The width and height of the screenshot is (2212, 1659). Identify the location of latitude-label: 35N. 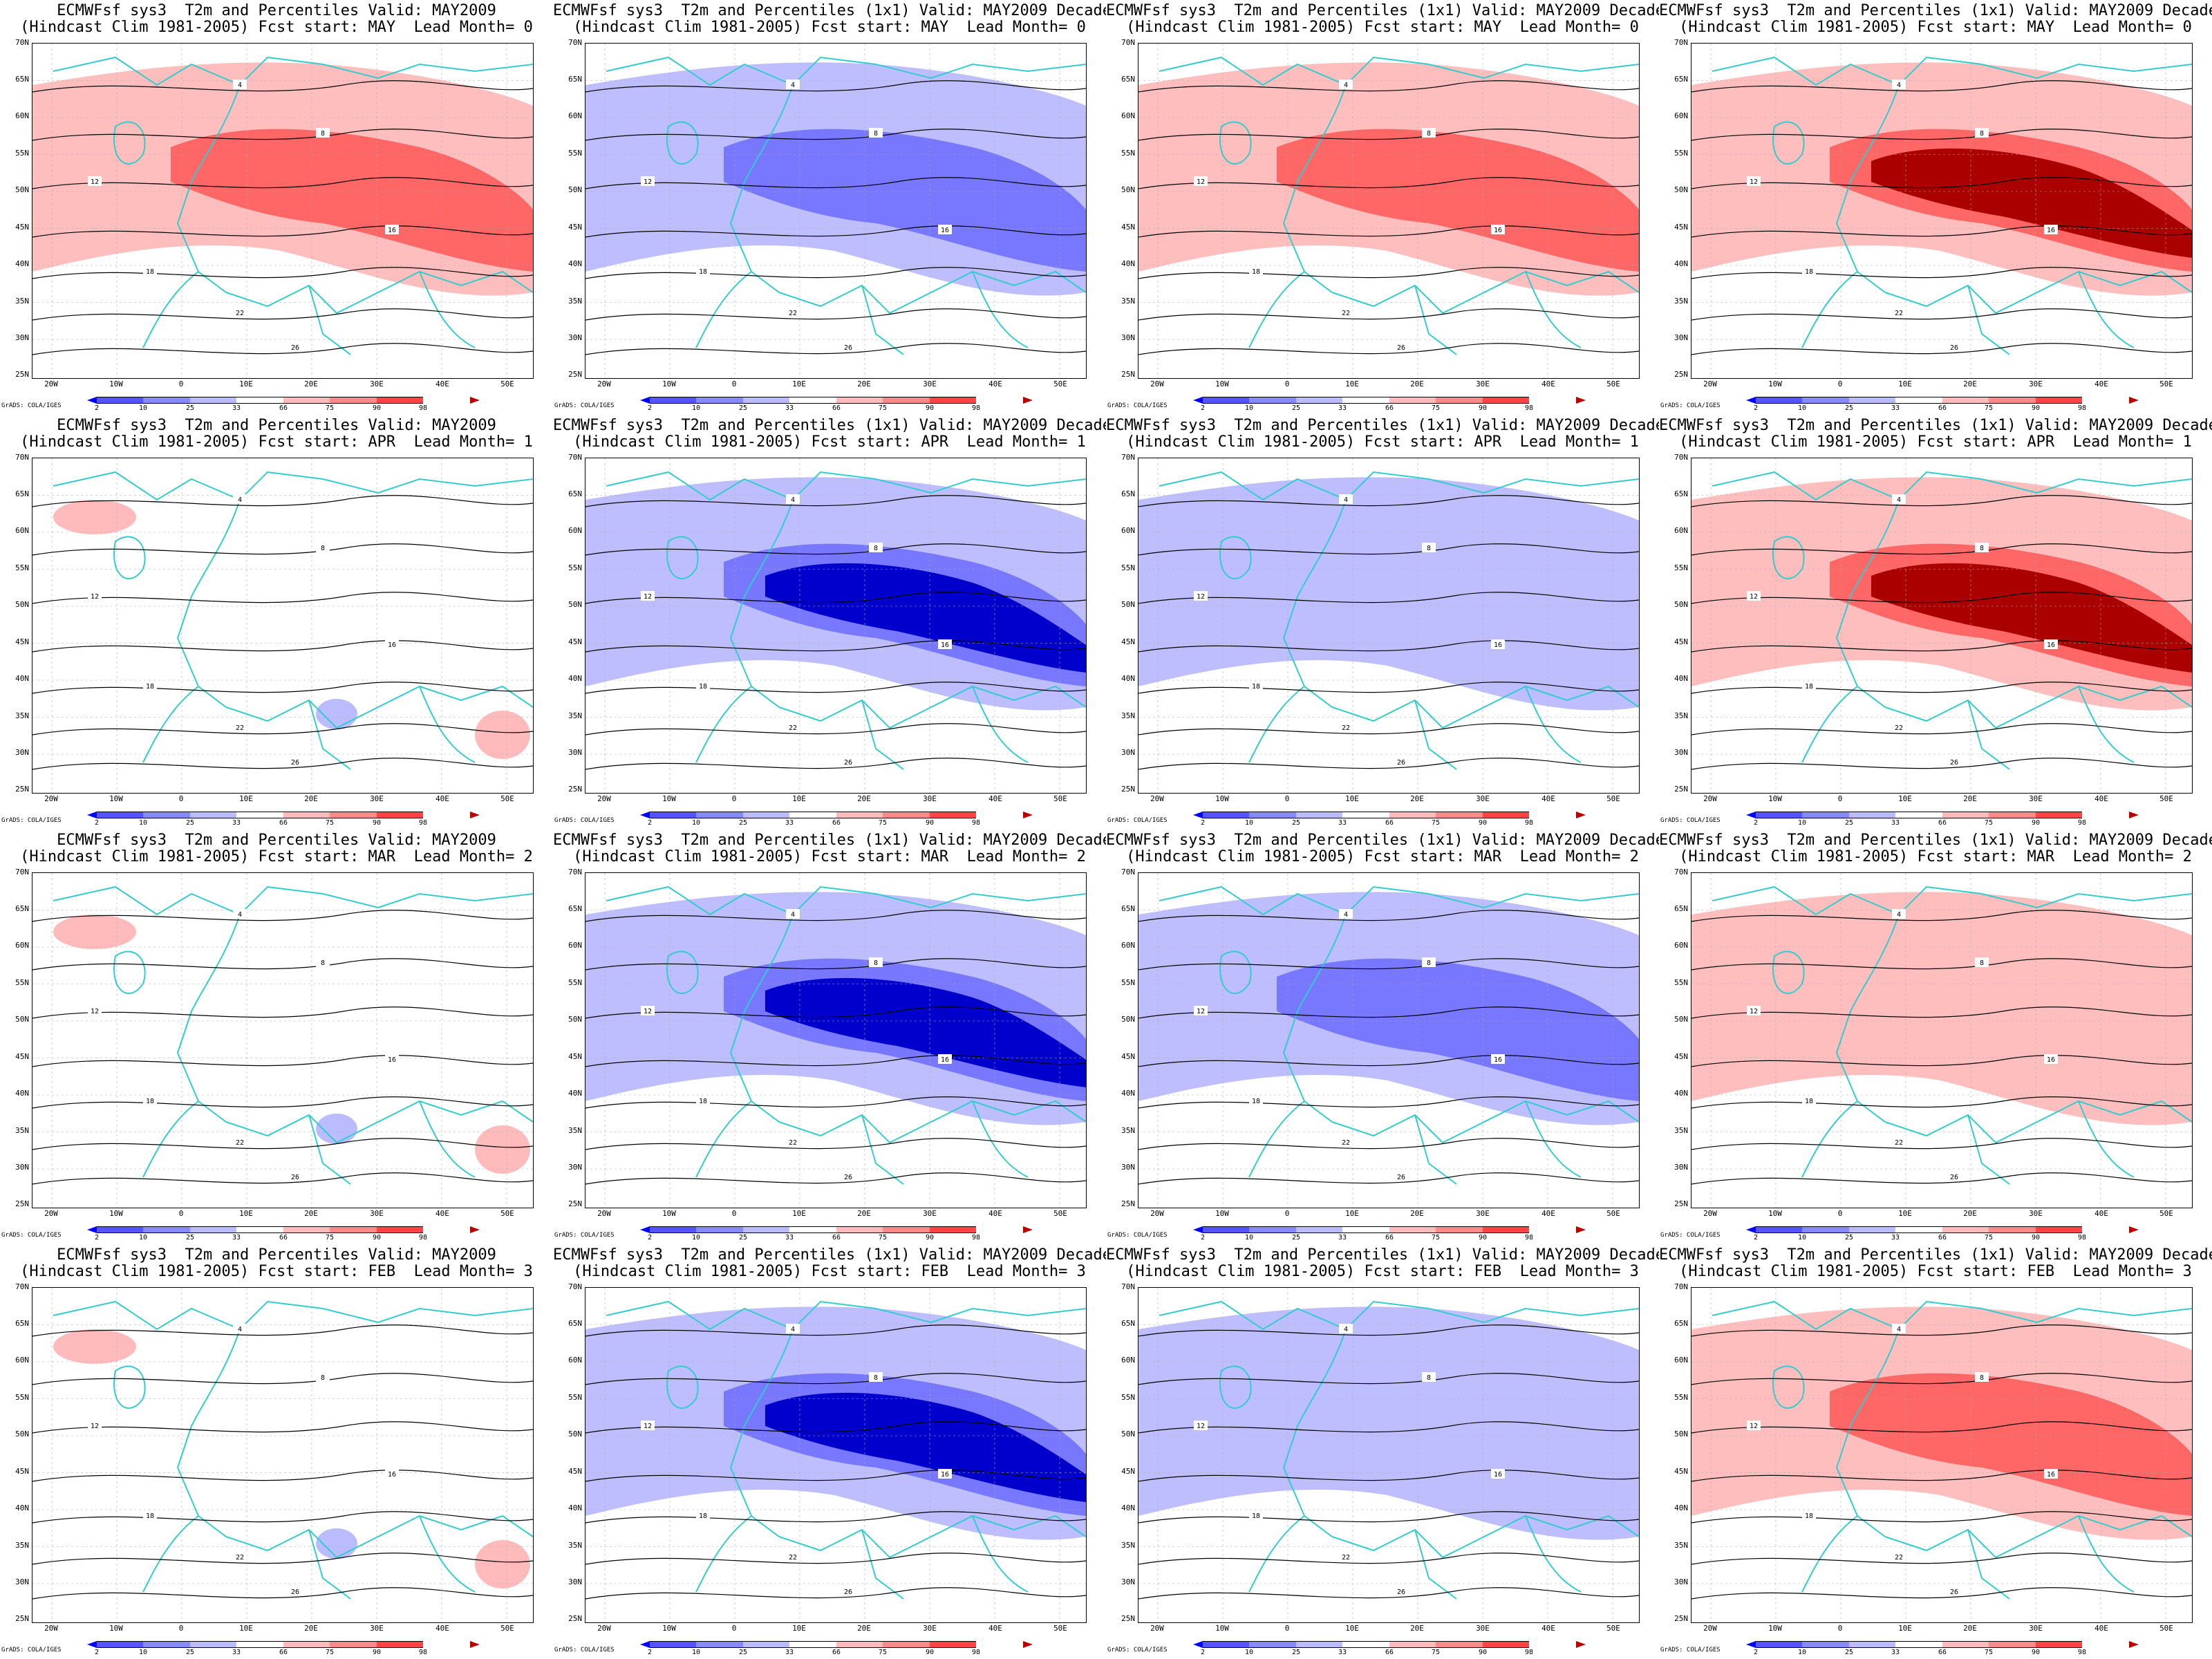
(575, 1131).